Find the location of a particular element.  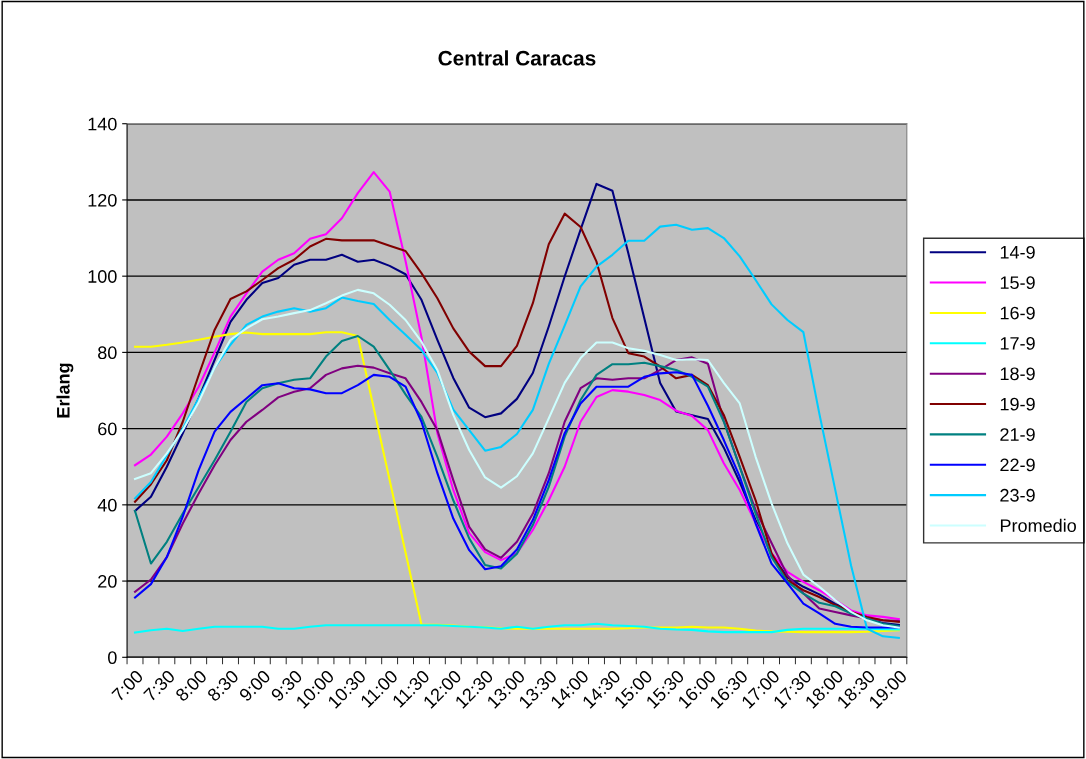

legend-label: 16-9 is located at coordinates (1017, 313).